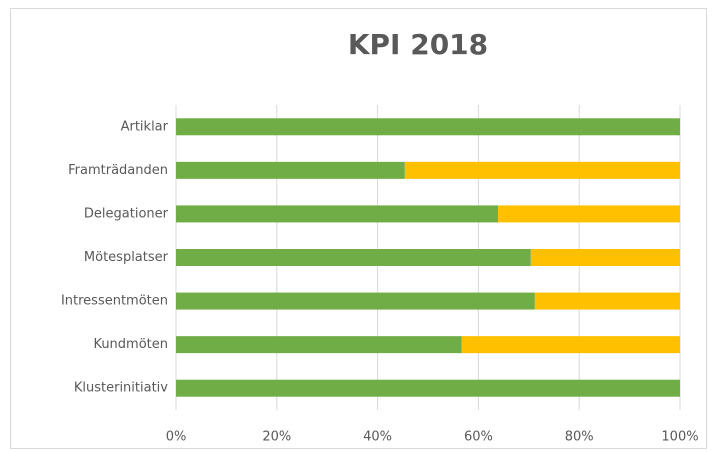  What do you see at coordinates (114, 301) in the screenshot?
I see `y-tick-label: Intressentmöten` at bounding box center [114, 301].